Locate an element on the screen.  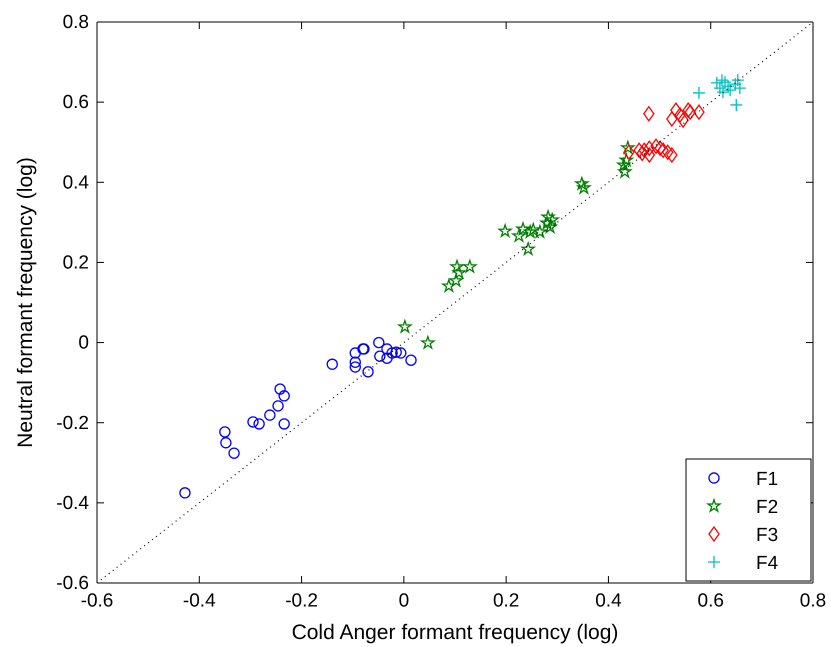
y-tick-label: -0.2 is located at coordinates (72, 423).